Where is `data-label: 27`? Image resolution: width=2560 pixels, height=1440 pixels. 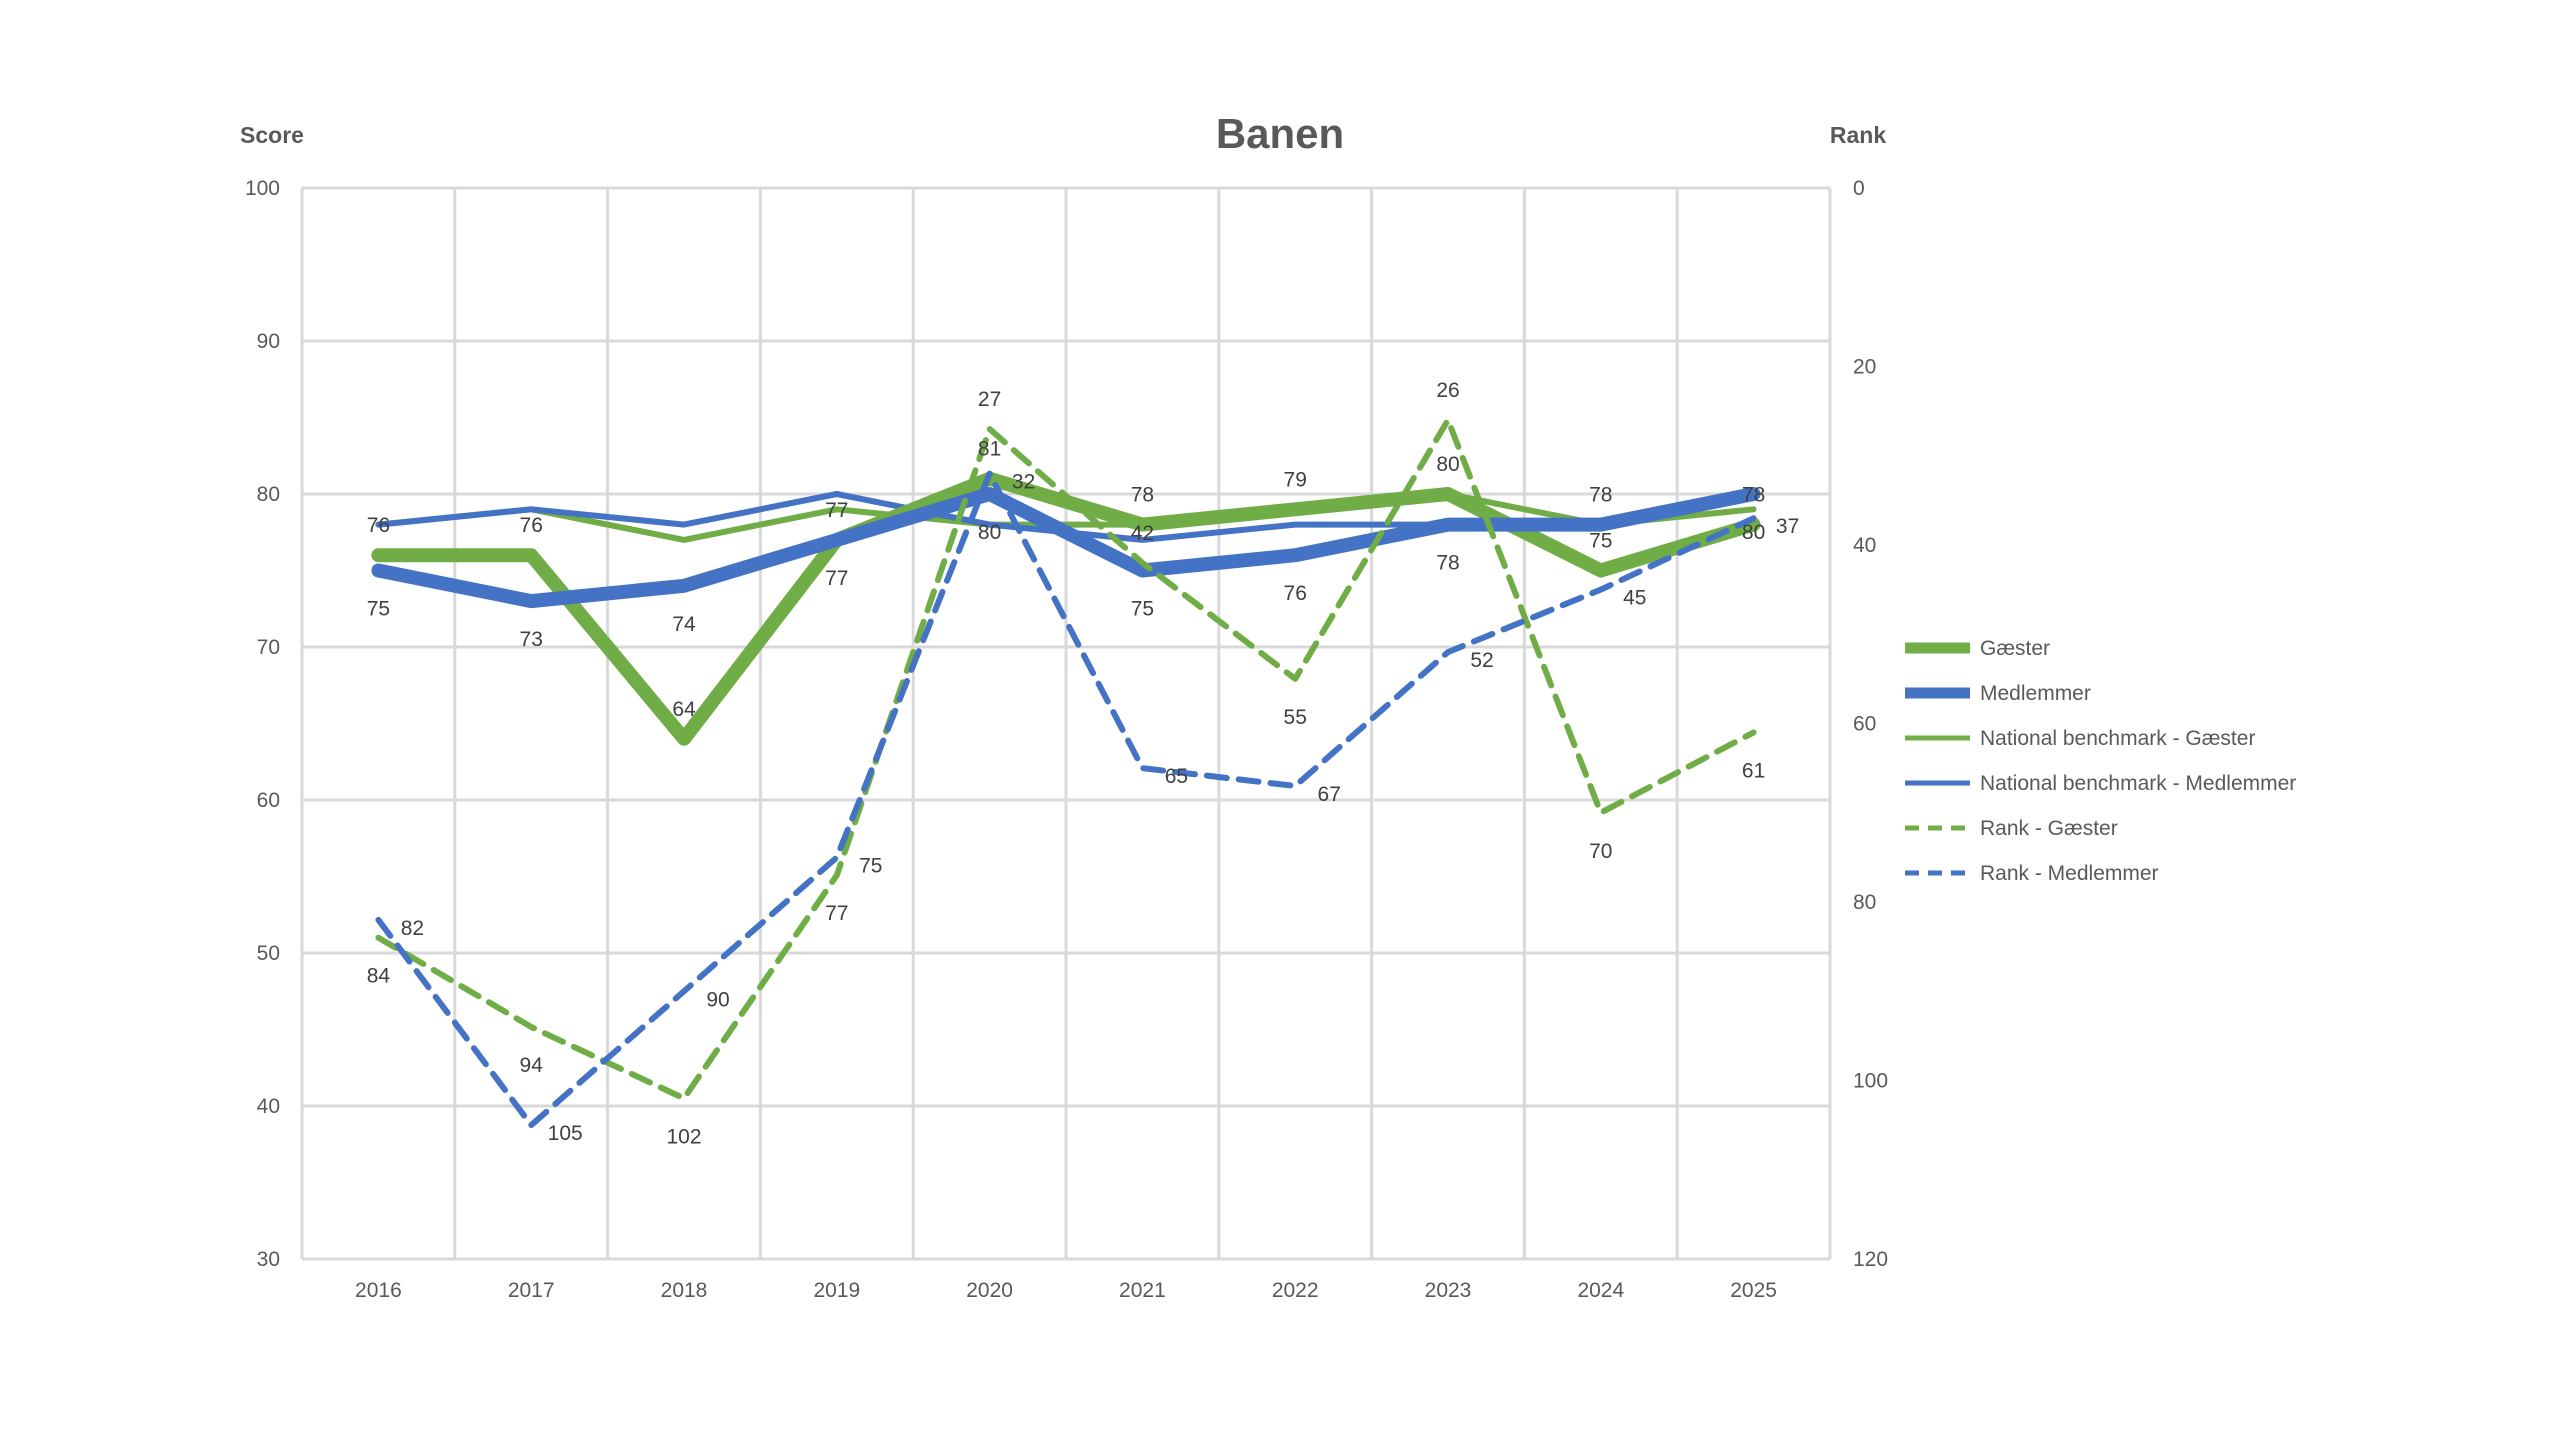
data-label: 27 is located at coordinates (989, 399).